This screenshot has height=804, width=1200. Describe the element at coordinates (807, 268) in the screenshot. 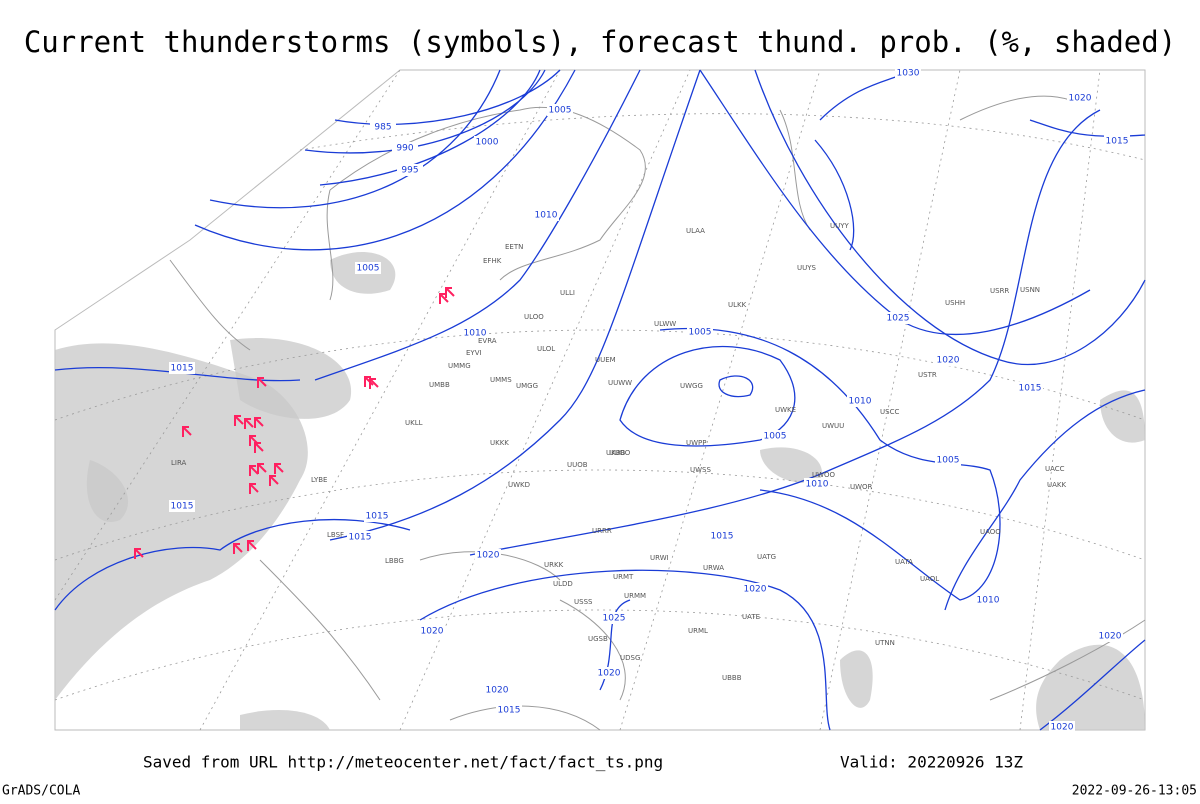

I see `station-label: UUYS` at that location.